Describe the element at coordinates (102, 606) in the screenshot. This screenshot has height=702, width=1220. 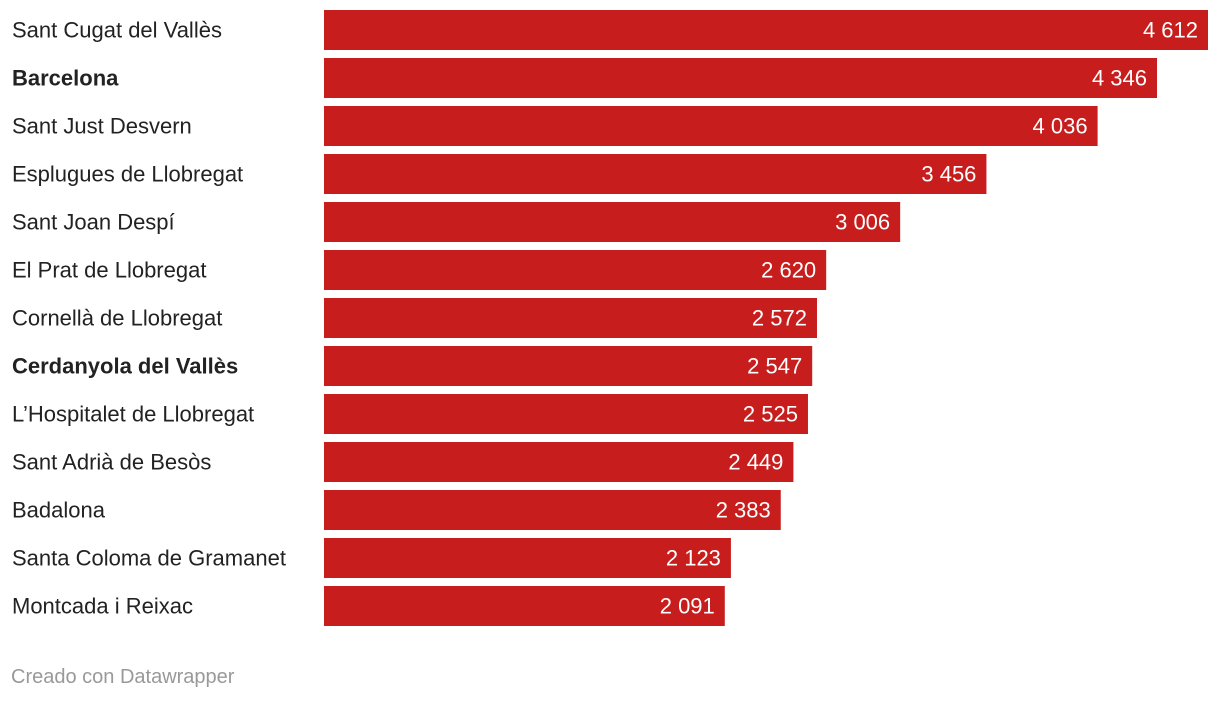
I see `category-label: Montcada i Reixac` at that location.